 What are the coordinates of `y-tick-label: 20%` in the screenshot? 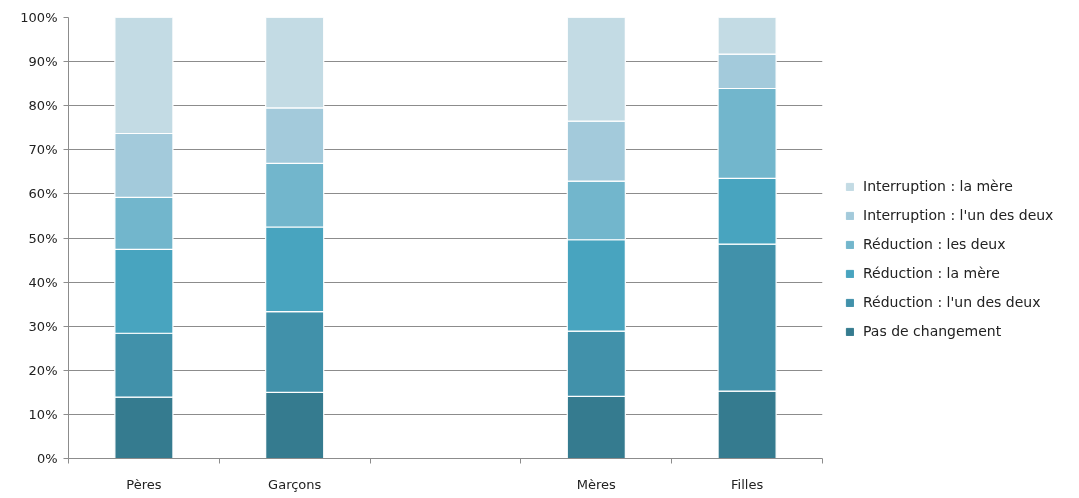 It's located at (43, 370).